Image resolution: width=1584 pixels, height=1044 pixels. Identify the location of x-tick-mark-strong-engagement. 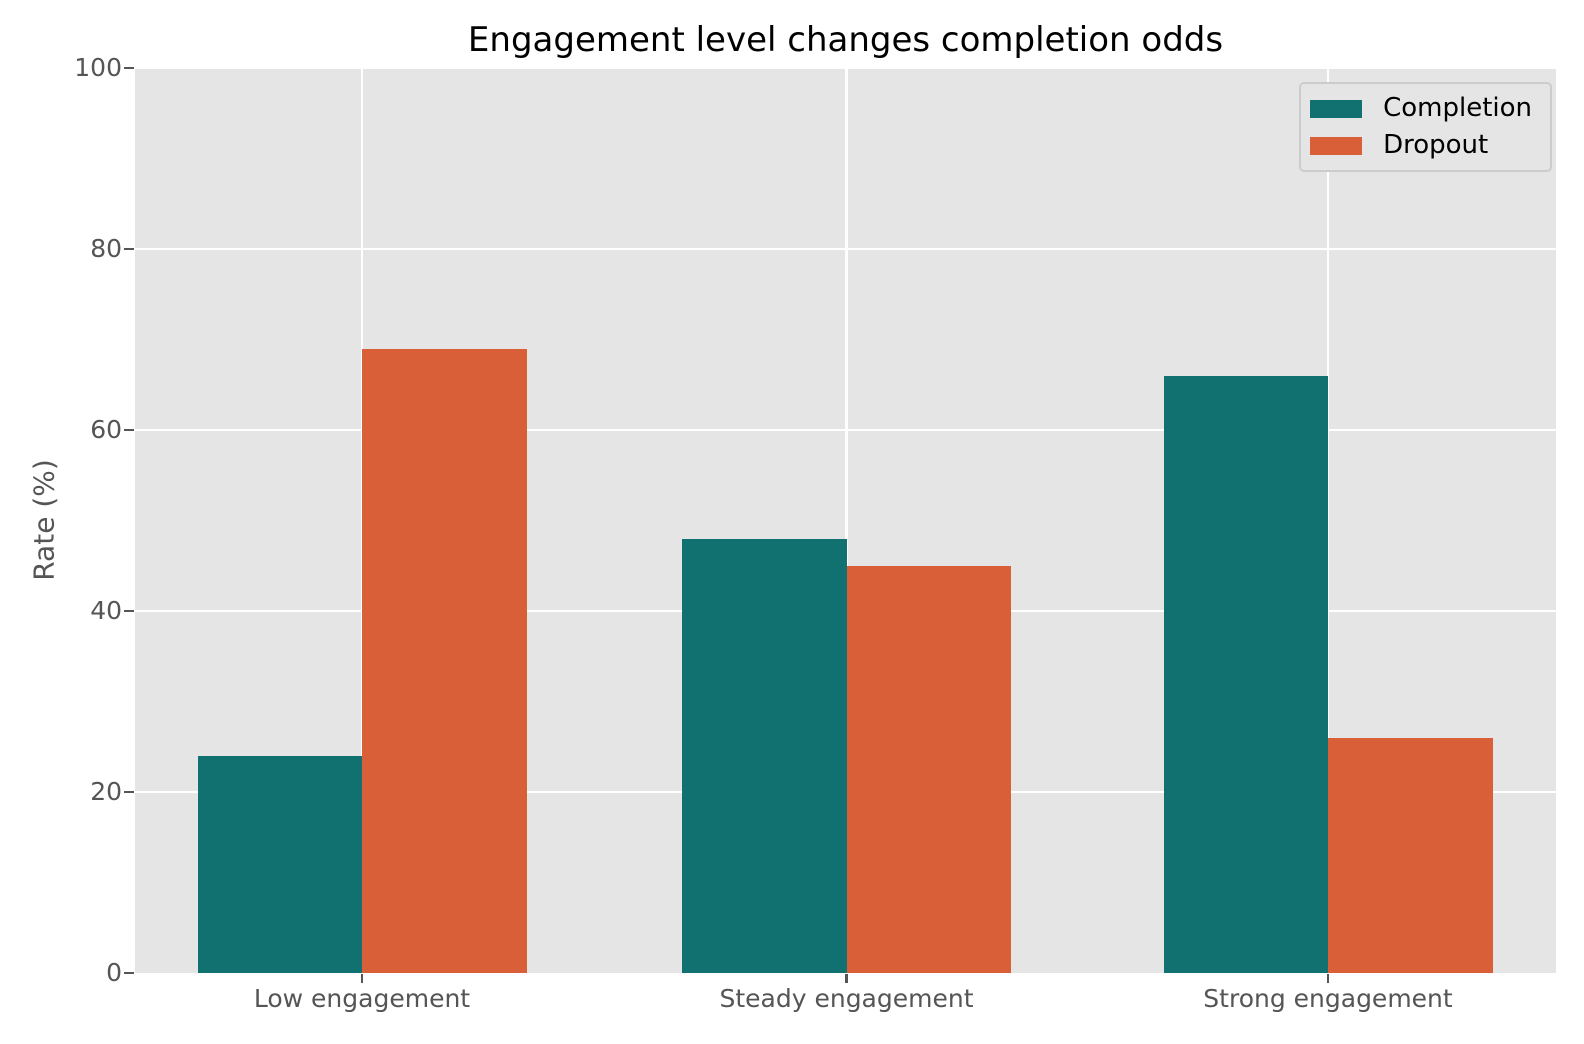
(1328, 978).